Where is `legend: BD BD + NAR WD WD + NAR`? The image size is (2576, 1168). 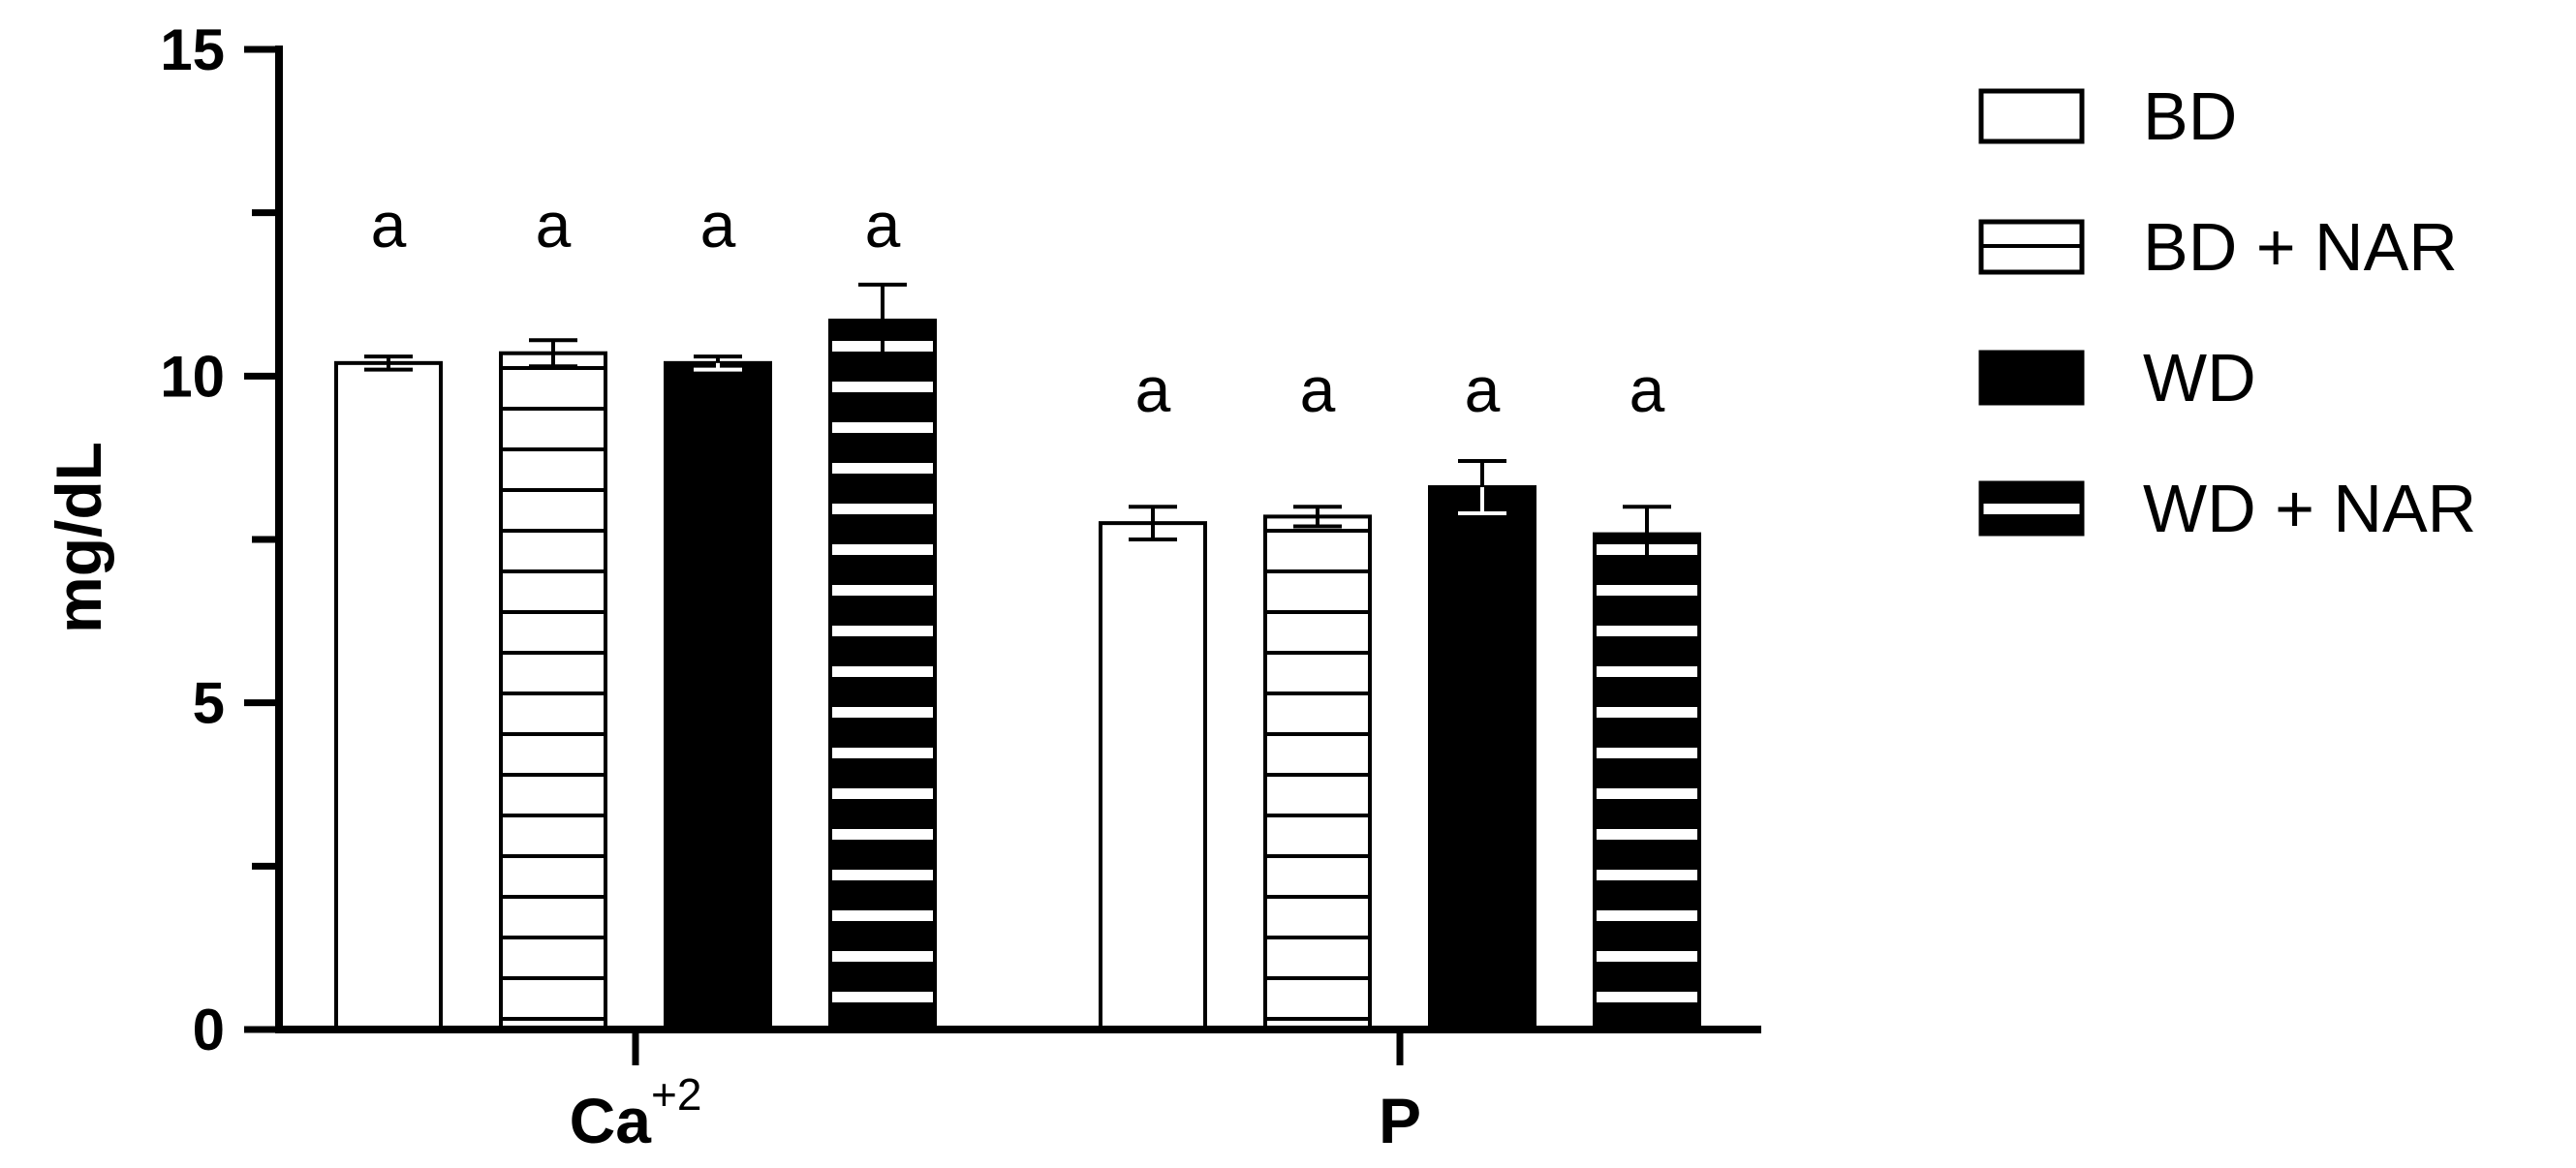 legend: BD BD + NAR WD WD + NAR is located at coordinates (2227, 312).